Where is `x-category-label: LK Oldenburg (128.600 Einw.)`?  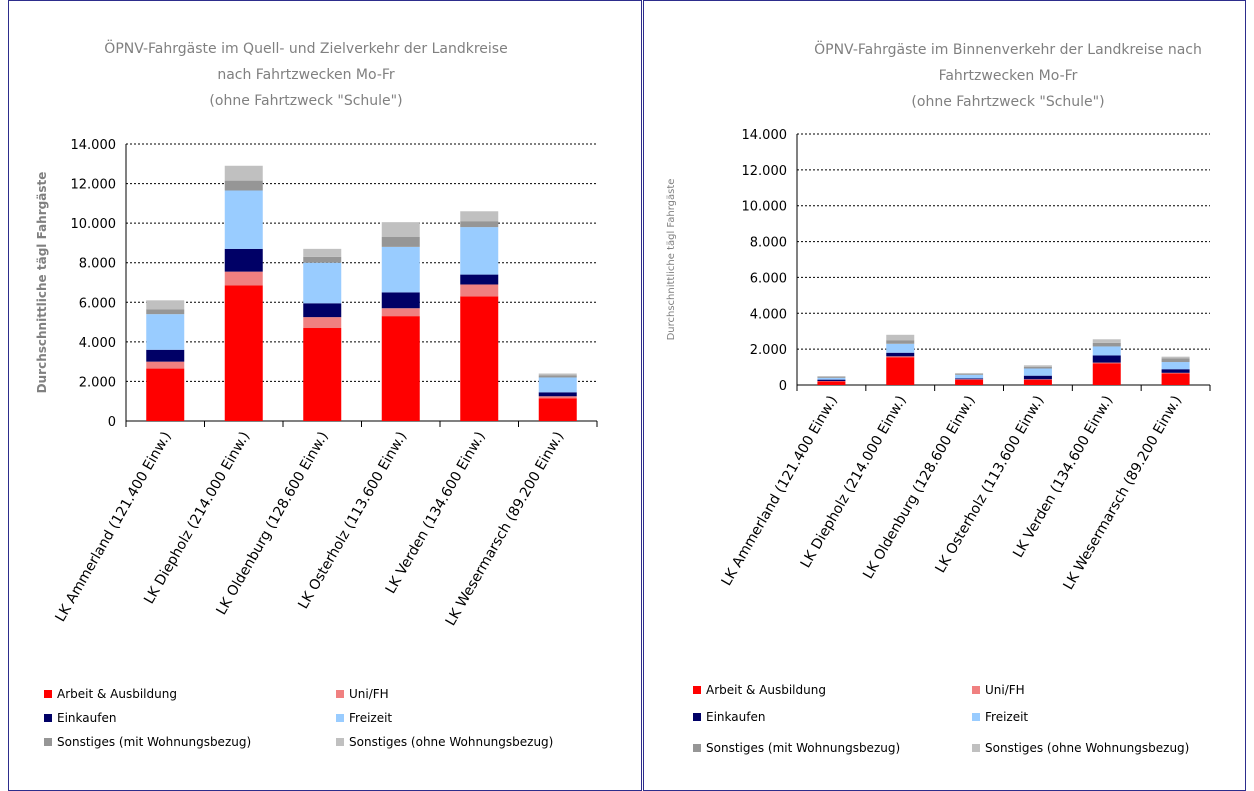 x-category-label: LK Oldenburg (128.600 Einw.) is located at coordinates (919, 487).